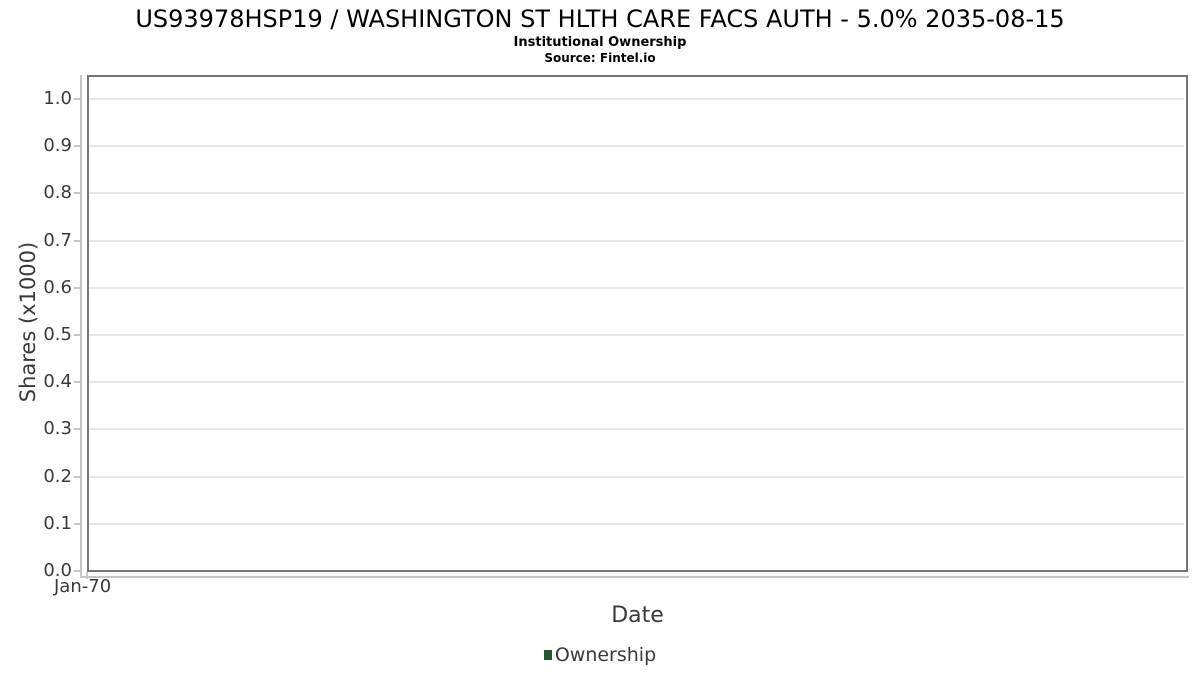 The image size is (1200, 675). What do you see at coordinates (77, 240) in the screenshot?
I see `y-tick-mark-0.7` at bounding box center [77, 240].